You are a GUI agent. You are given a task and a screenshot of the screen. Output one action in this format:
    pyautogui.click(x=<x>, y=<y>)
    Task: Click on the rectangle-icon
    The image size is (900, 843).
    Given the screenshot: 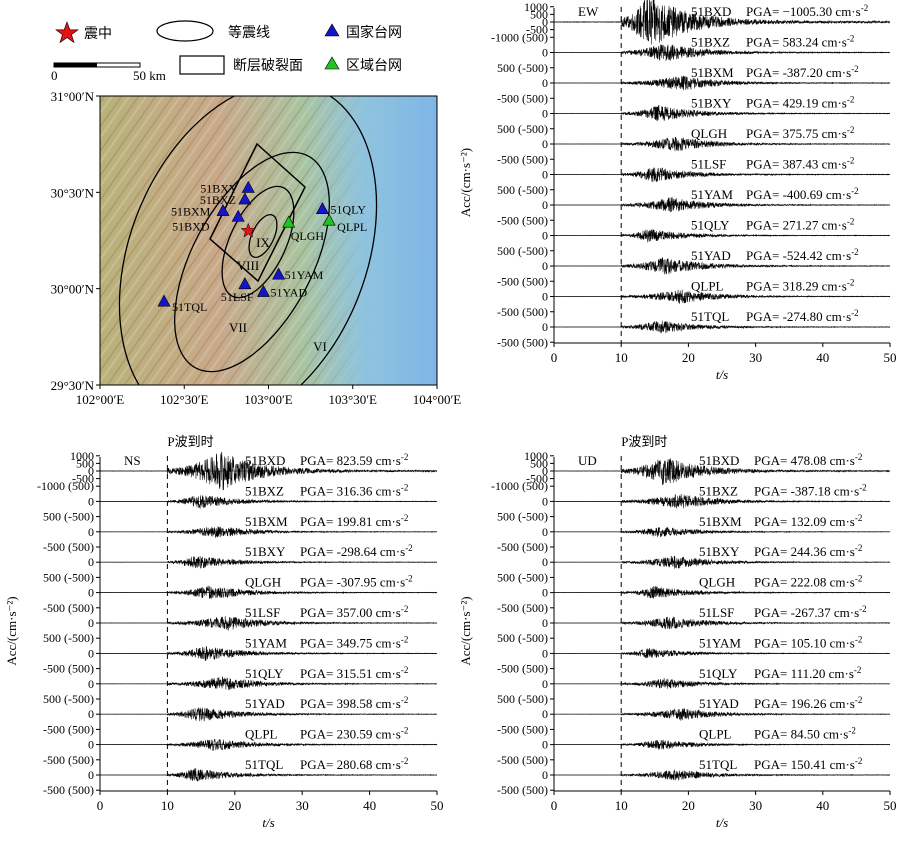 What is the action you would take?
    pyautogui.click(x=202, y=65)
    